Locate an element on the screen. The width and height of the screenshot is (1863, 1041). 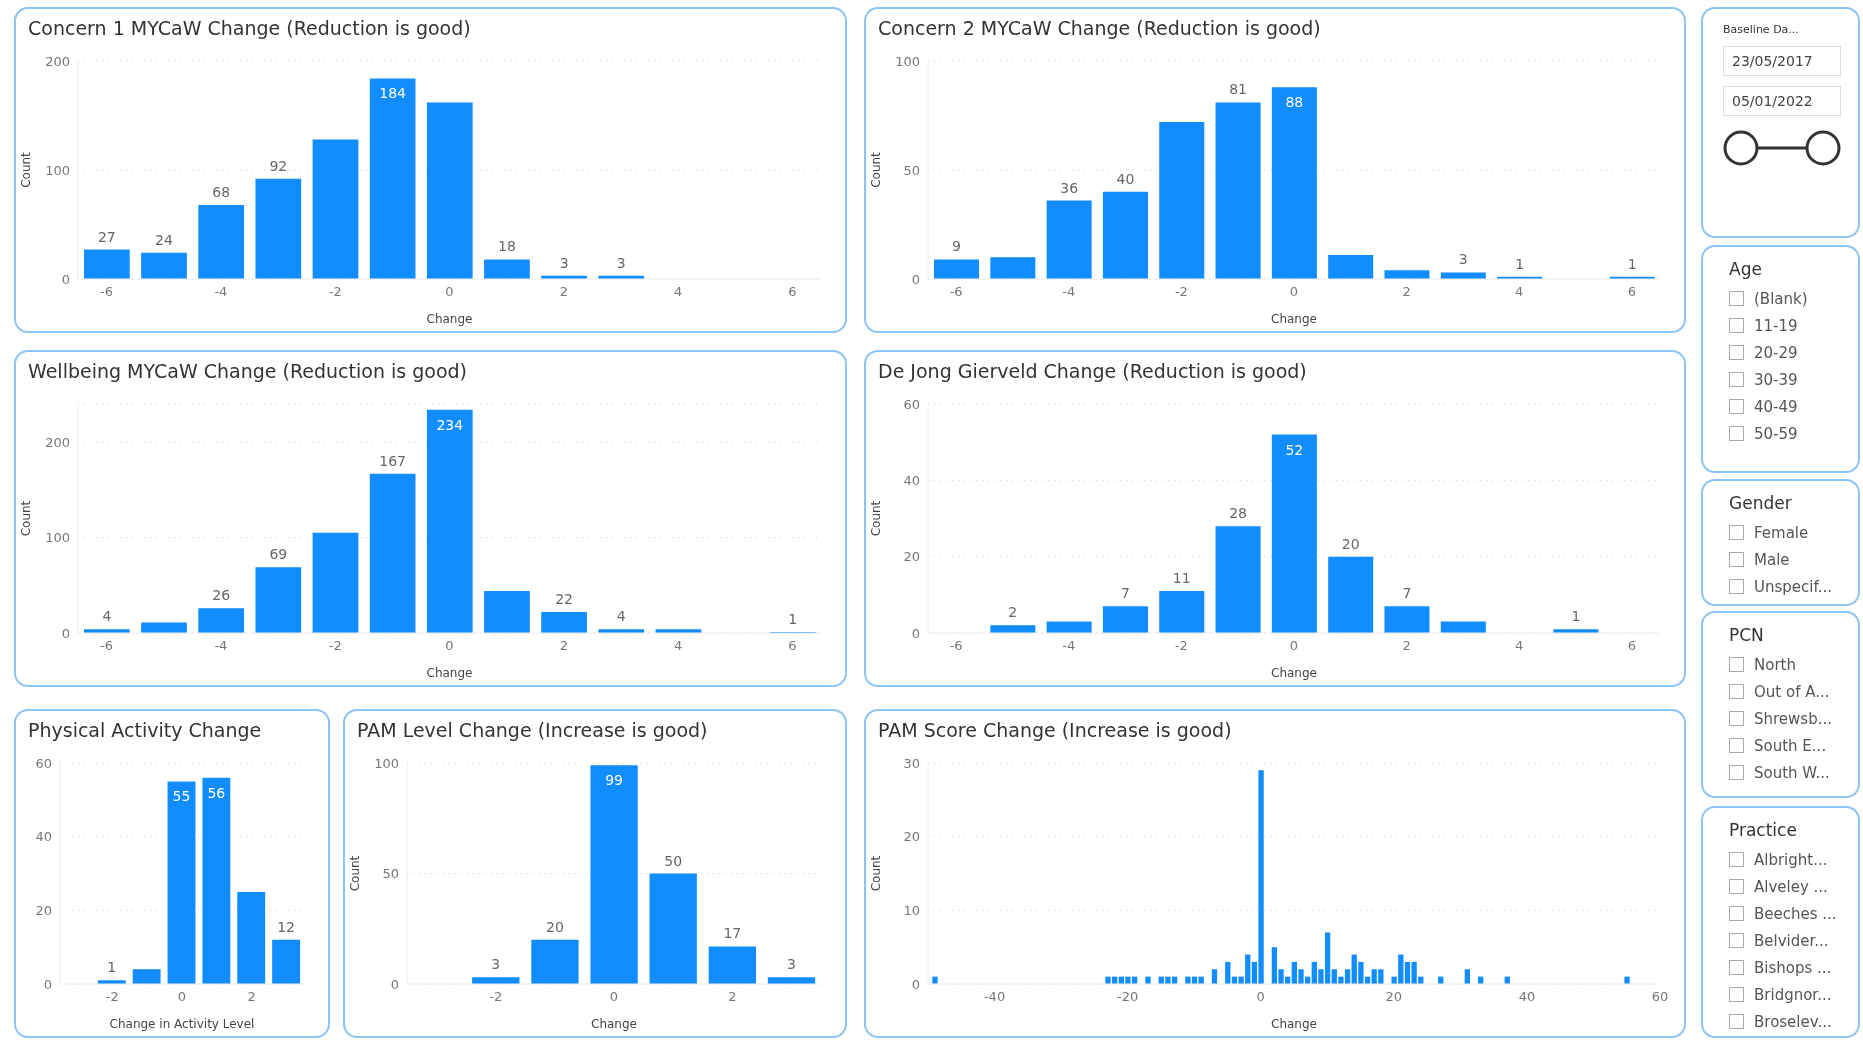
data-label: 2 is located at coordinates (1013, 612).